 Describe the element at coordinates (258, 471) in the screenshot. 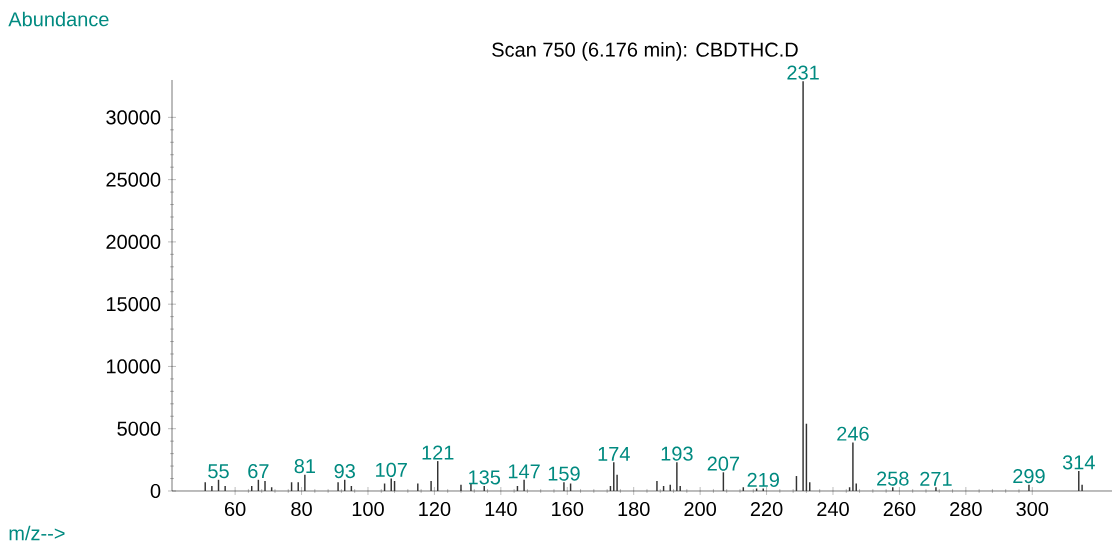

I see `annotation: 67` at that location.